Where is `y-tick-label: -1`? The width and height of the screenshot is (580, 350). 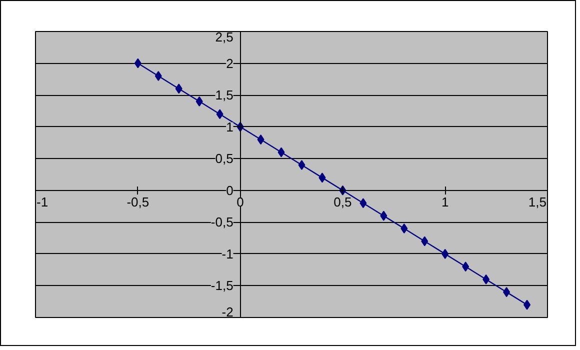 y-tick-label: -1 is located at coordinates (228, 254).